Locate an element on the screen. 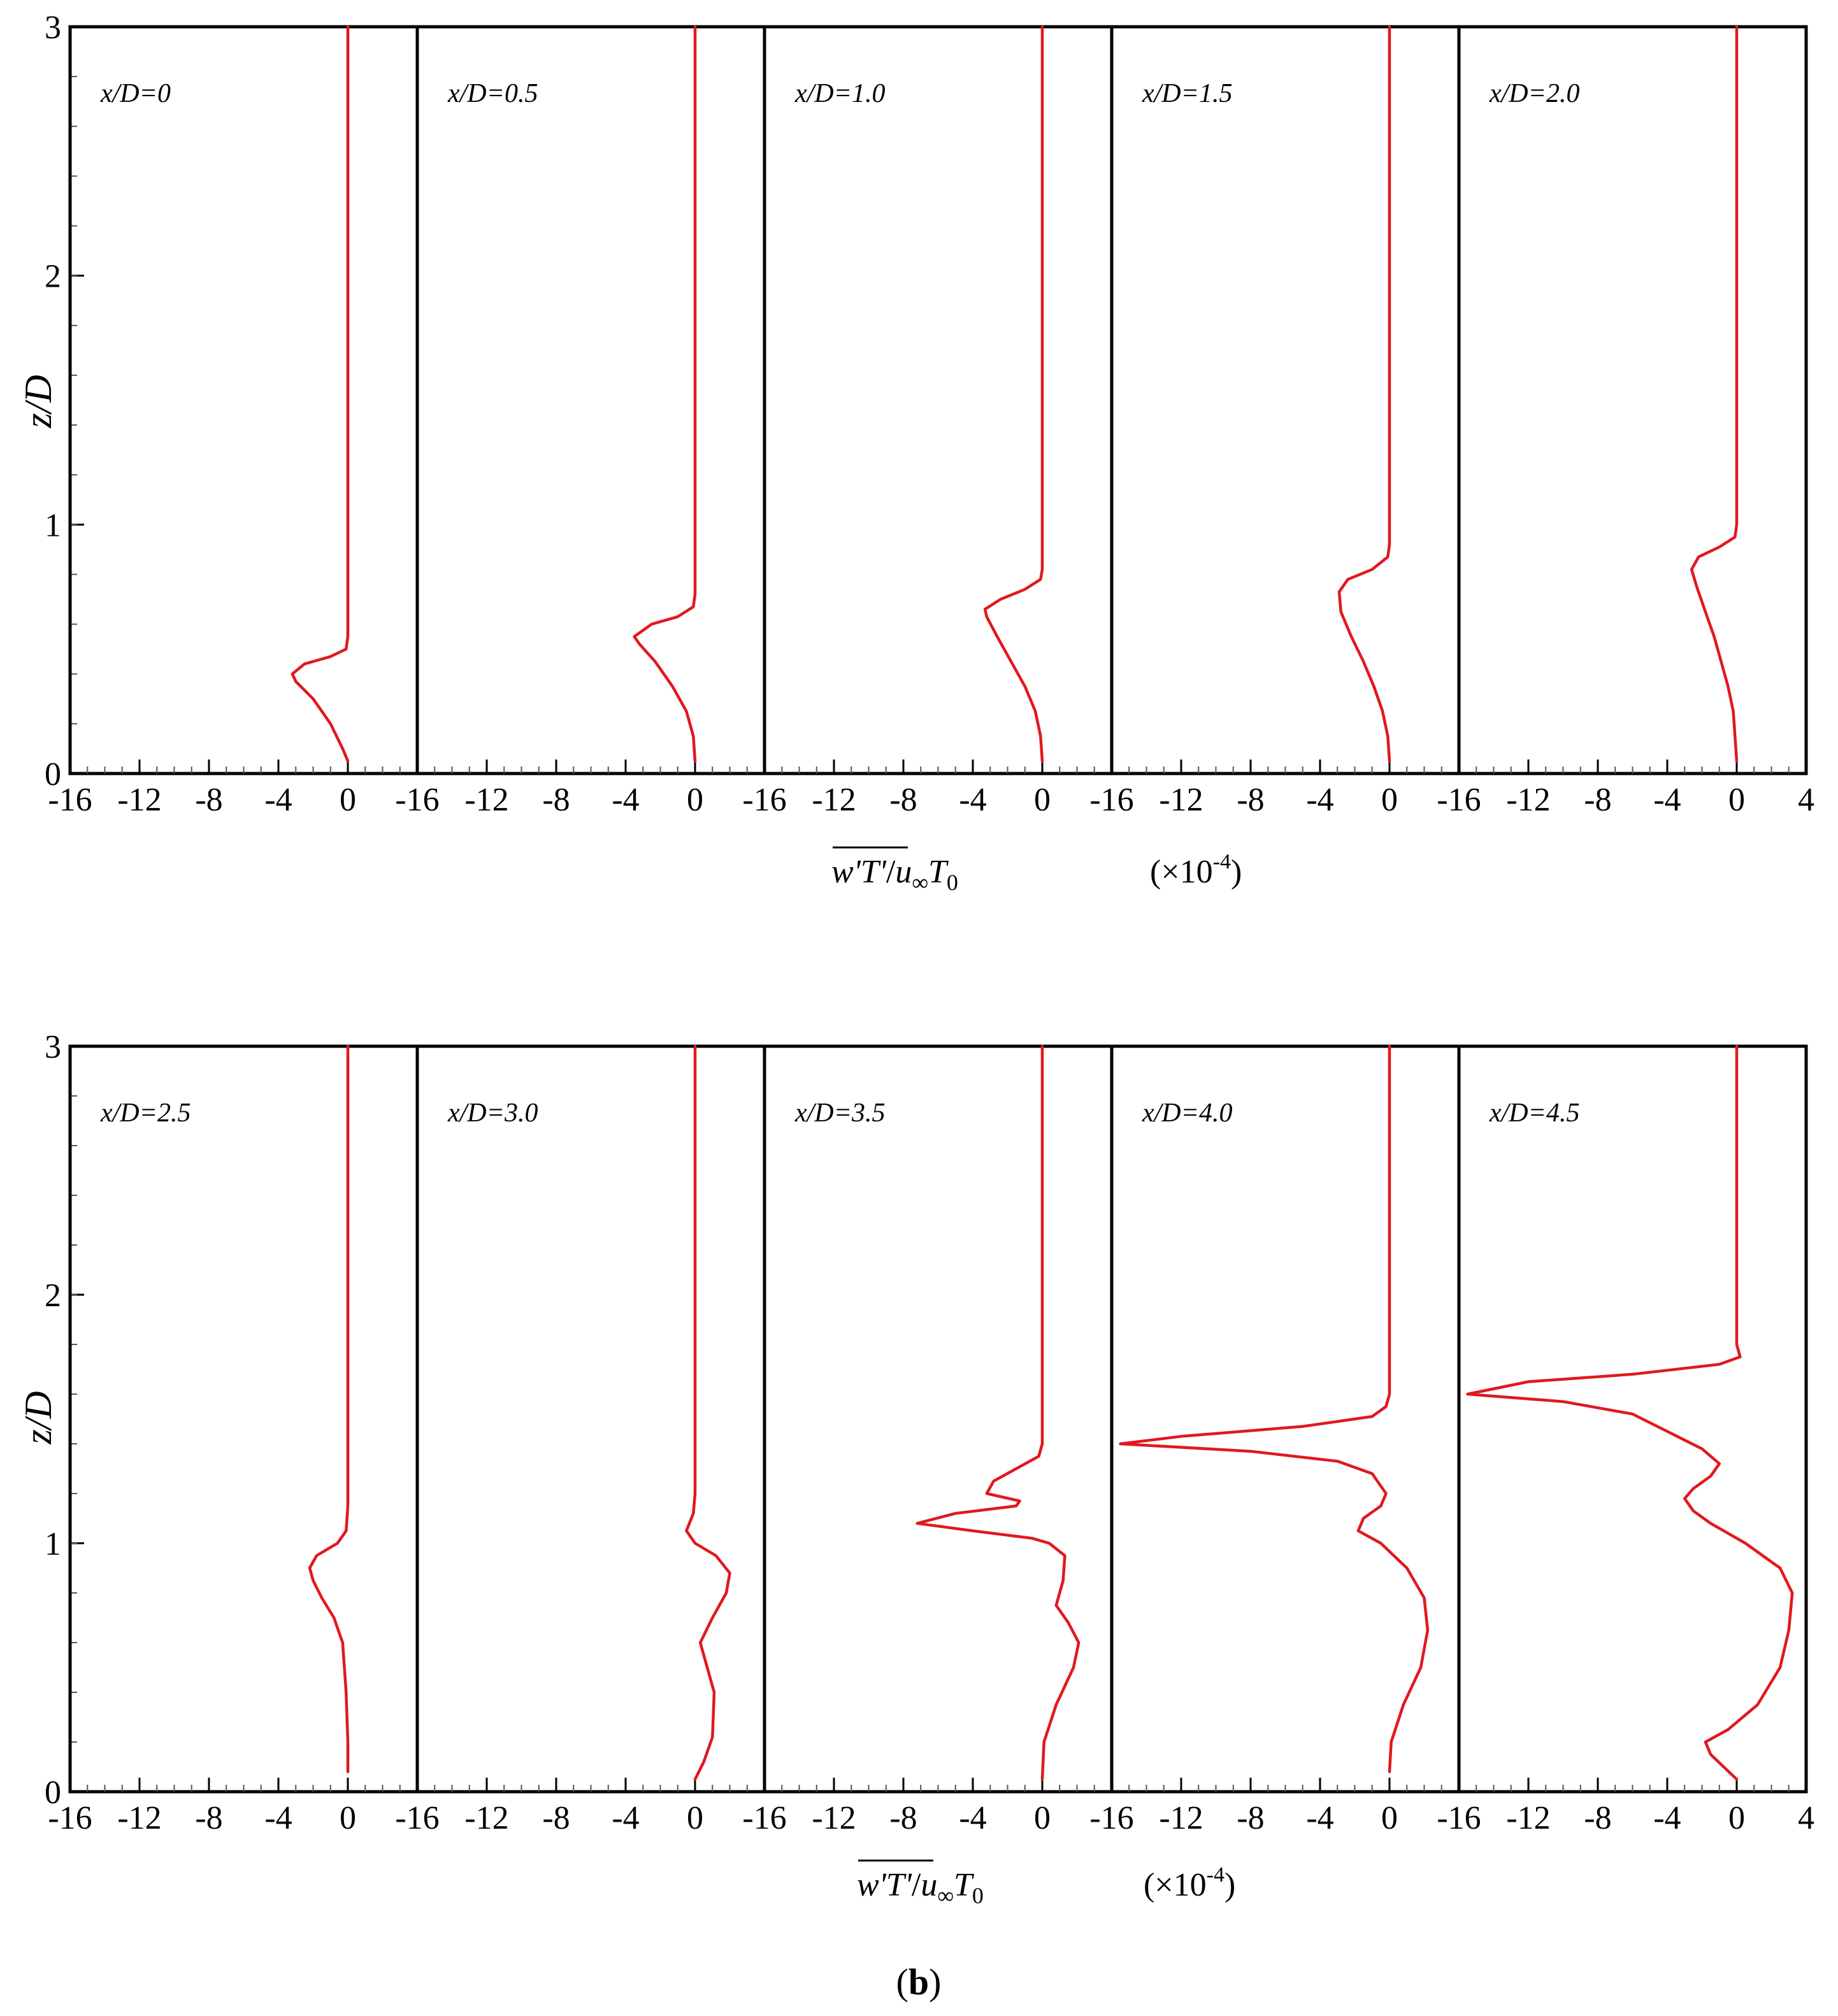  panel: -16 -12 -8 -4 0 x/D=3.0 is located at coordinates (580, 1440).